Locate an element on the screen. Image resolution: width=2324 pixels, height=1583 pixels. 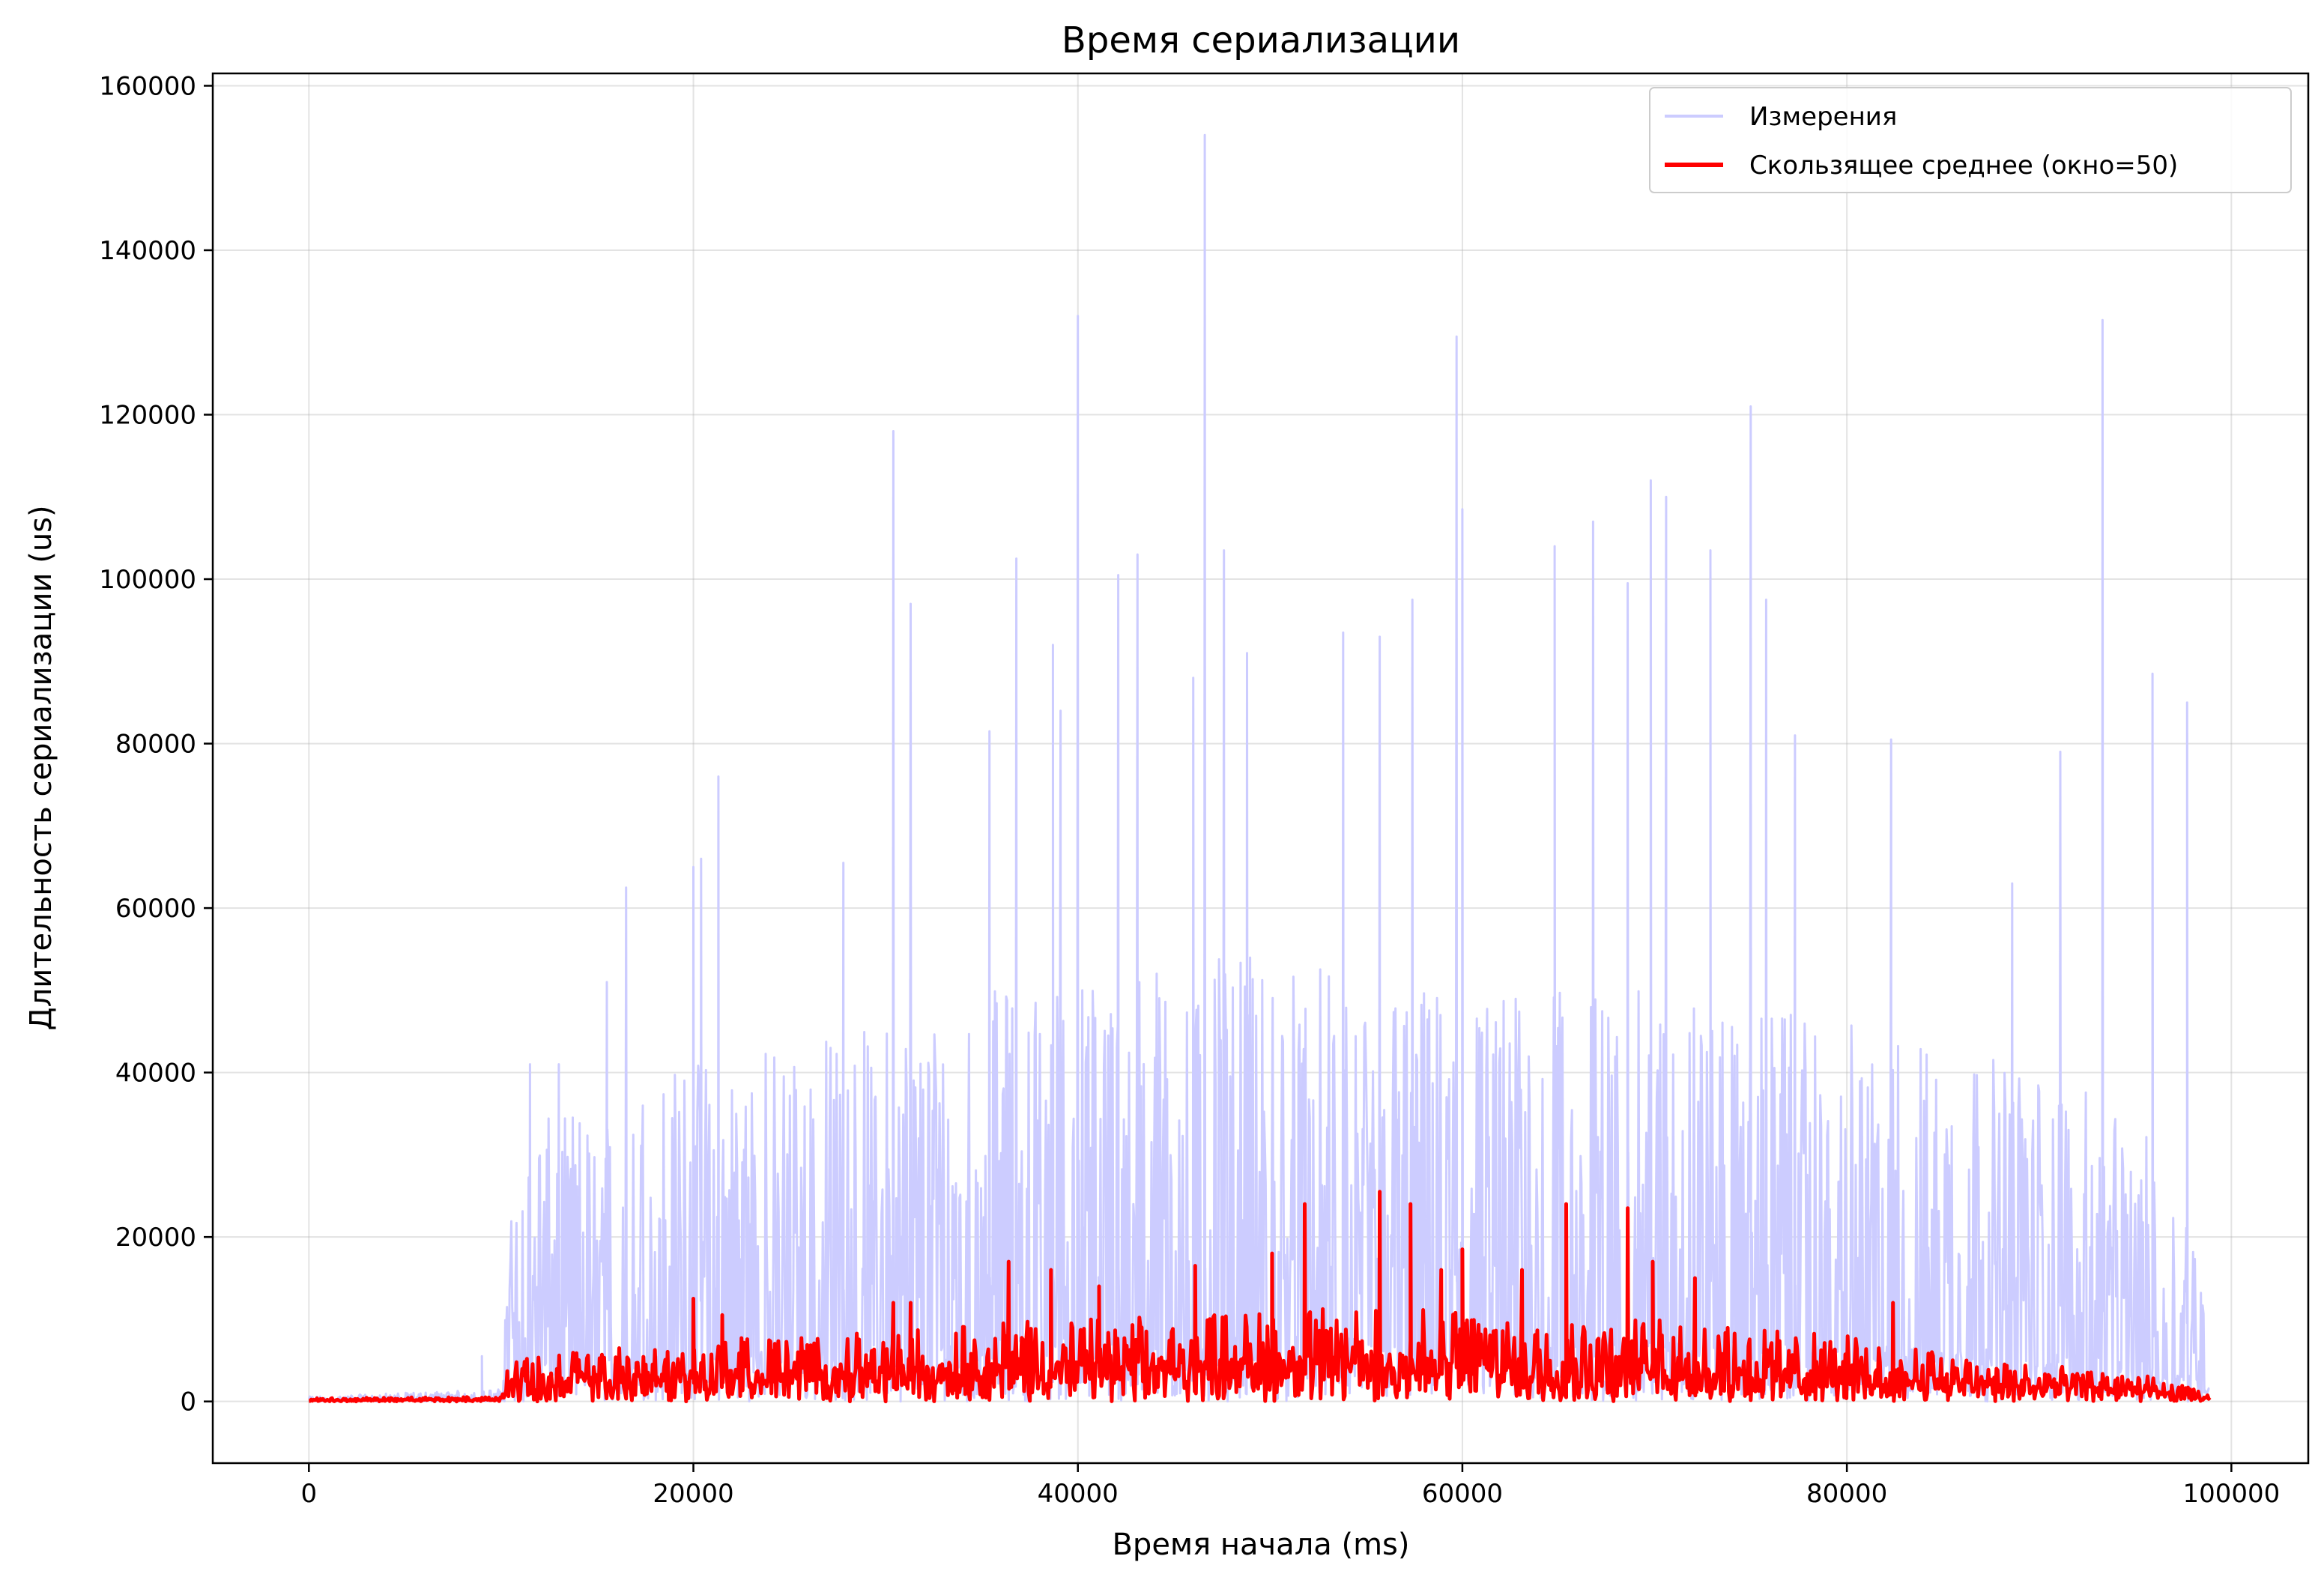
legend: Измерения Скользящее среднее (окно=50) is located at coordinates (1971, 140).